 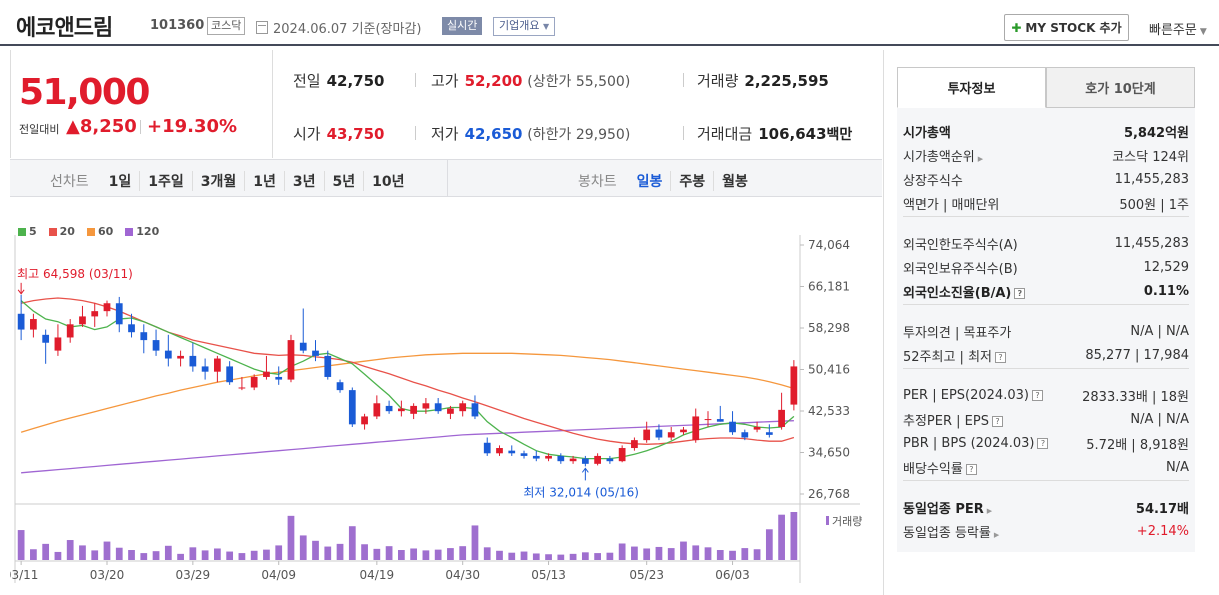 I want to click on info-row: 동일업종 PER ▶ 54.17배, so click(x=1046, y=507).